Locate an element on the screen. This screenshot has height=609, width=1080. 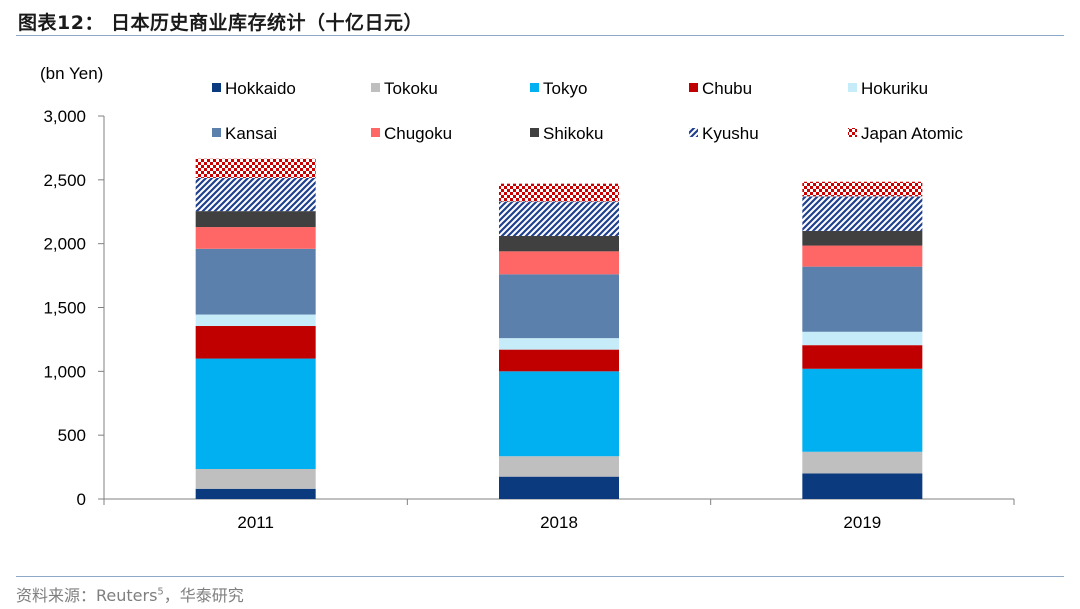
source-note: 资料来源：Reuters5，华泰研究 is located at coordinates (130, 594).